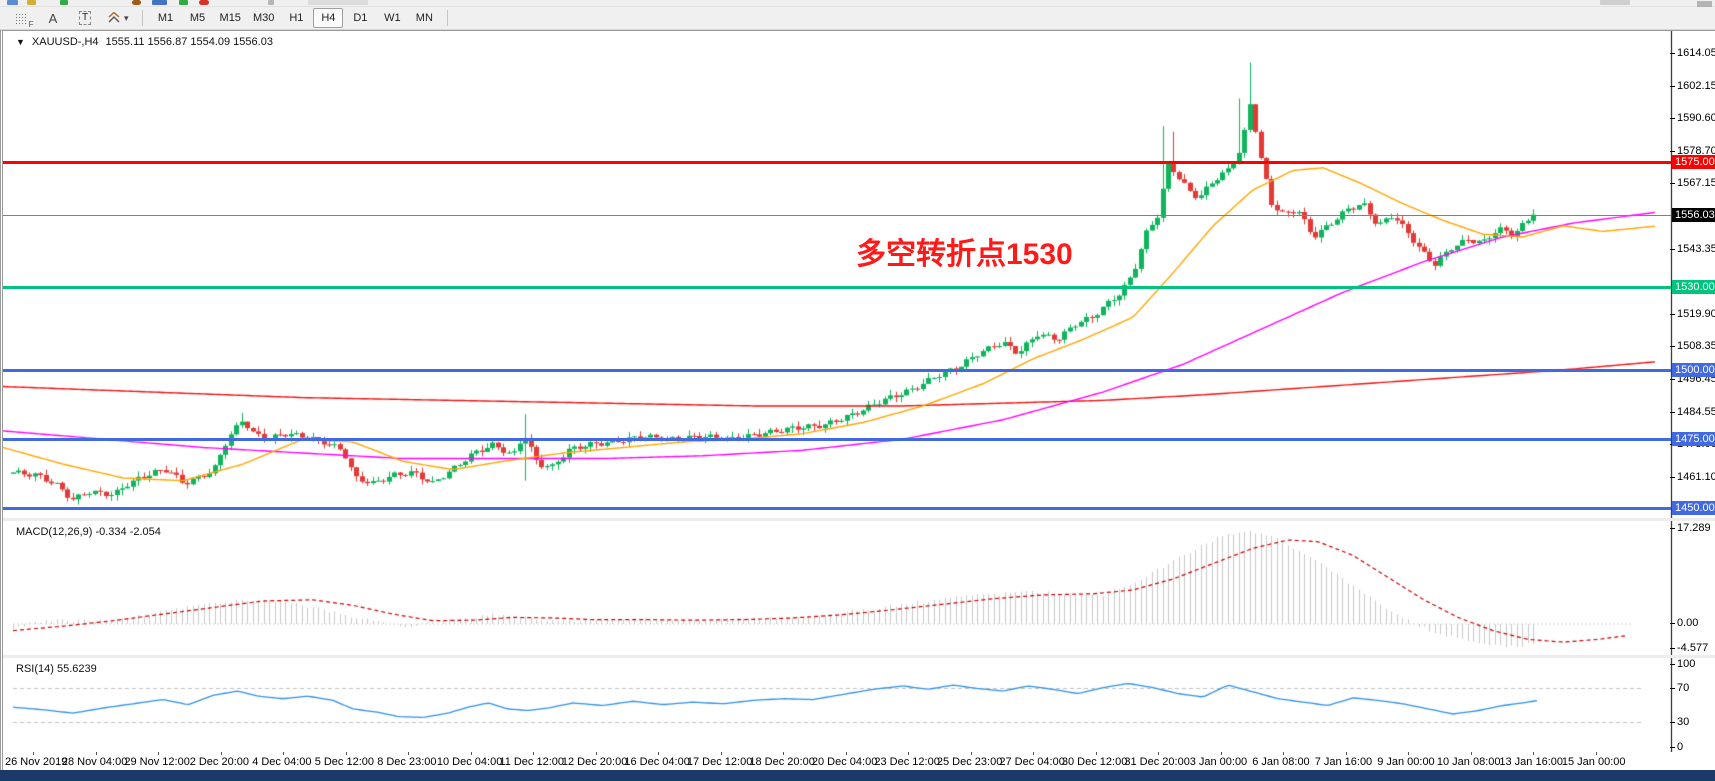 The height and width of the screenshot is (781, 1715). I want to click on collapse-triangle-icon: ▼, so click(20, 42).